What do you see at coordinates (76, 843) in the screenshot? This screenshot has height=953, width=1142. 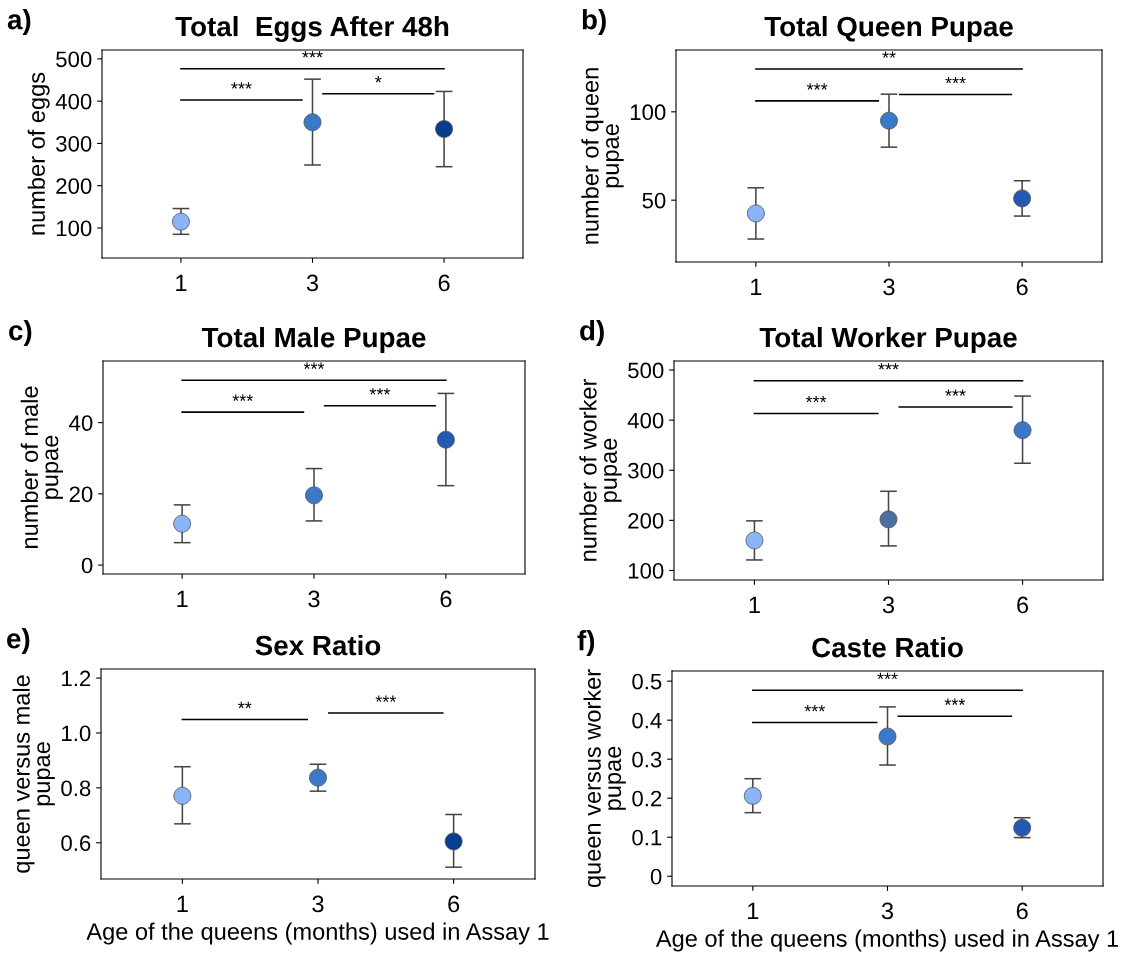 I see `y-tick-label: 0.6` at bounding box center [76, 843].